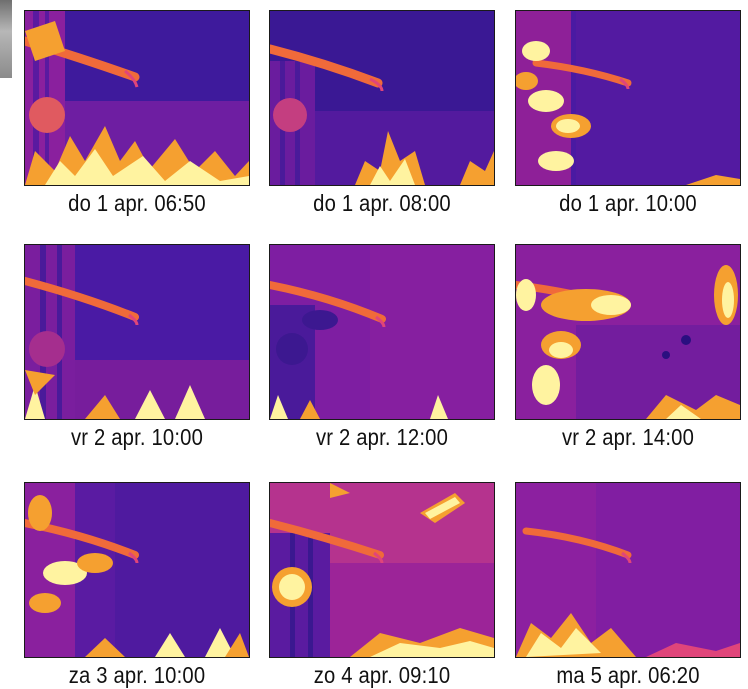 This screenshot has height=689, width=748. I want to click on thermal-panel-5: vr 2 apr. 12:00, so click(382, 347).